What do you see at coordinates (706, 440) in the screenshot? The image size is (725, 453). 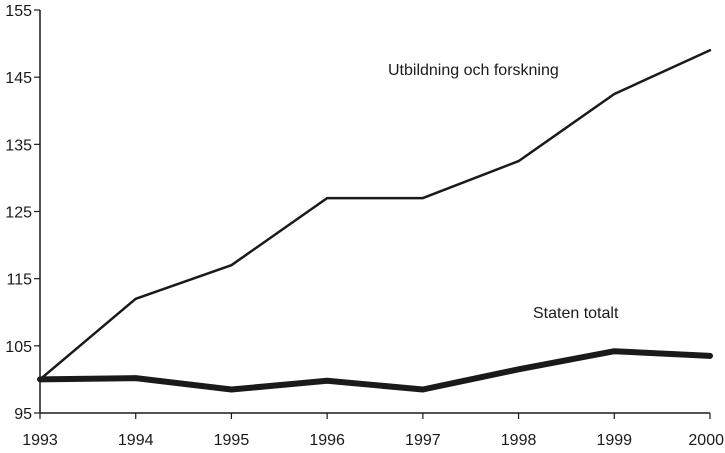 I see `x-tick-label: 2000` at bounding box center [706, 440].